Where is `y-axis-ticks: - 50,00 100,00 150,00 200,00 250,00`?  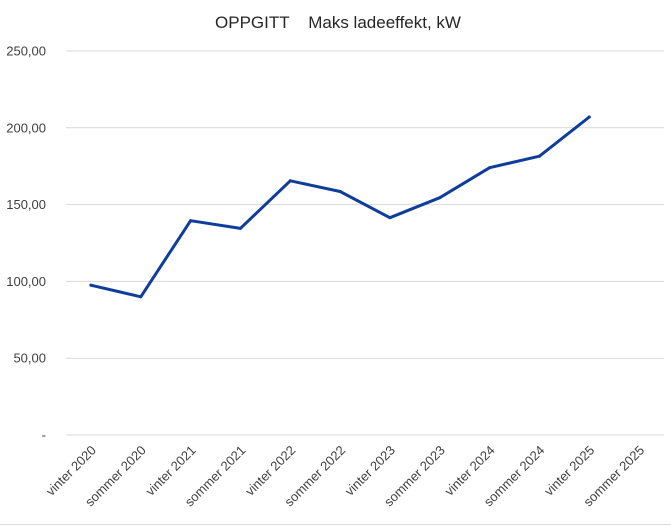 y-axis-ticks: - 50,00 100,00 150,00 200,00 250,00 is located at coordinates (26, 243).